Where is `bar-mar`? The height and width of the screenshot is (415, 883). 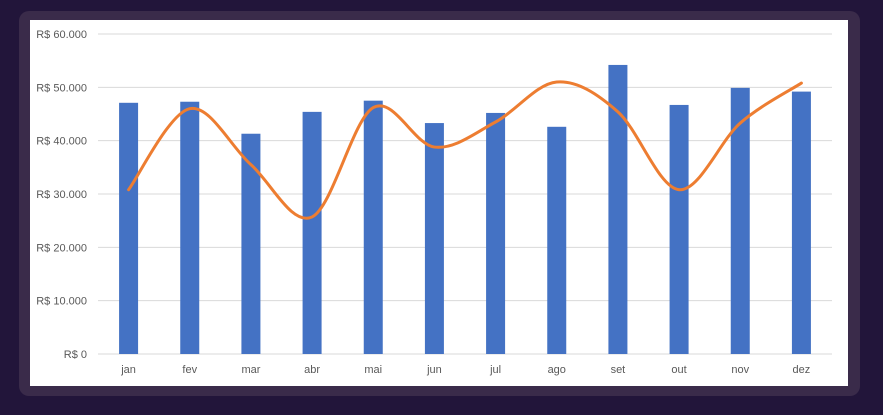 bar-mar is located at coordinates (251, 243).